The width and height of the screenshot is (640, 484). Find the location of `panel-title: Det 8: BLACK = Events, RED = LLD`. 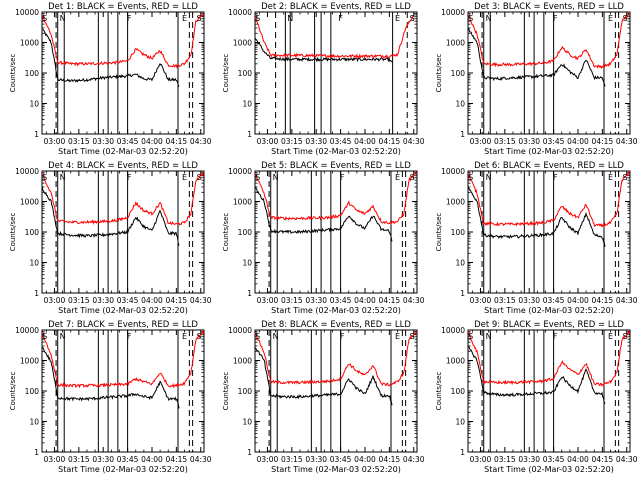

panel-title: Det 8: BLACK = Events, RED = LLD is located at coordinates (336, 325).